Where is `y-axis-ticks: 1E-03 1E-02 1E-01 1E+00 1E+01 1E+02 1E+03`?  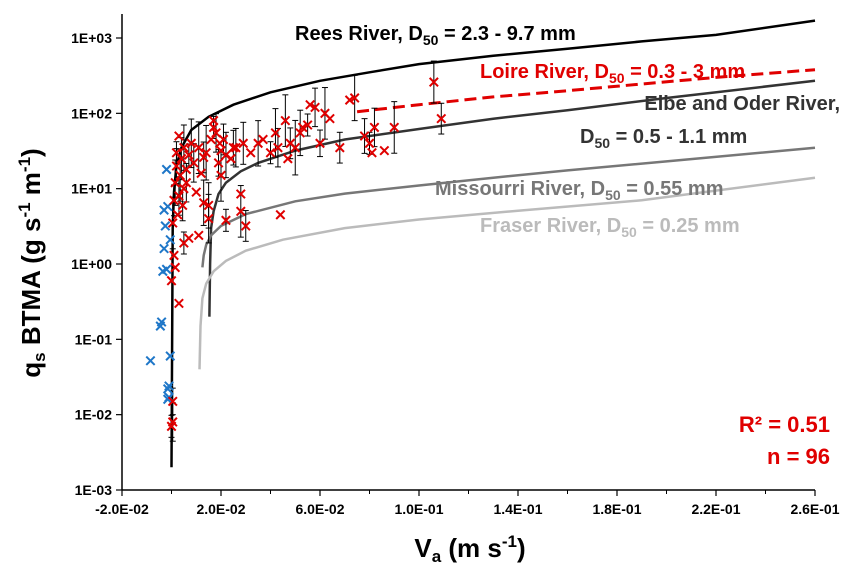
y-axis-ticks: 1E-03 1E-02 1E-01 1E+00 1E+01 1E+02 1E+03 is located at coordinates (96, 264).